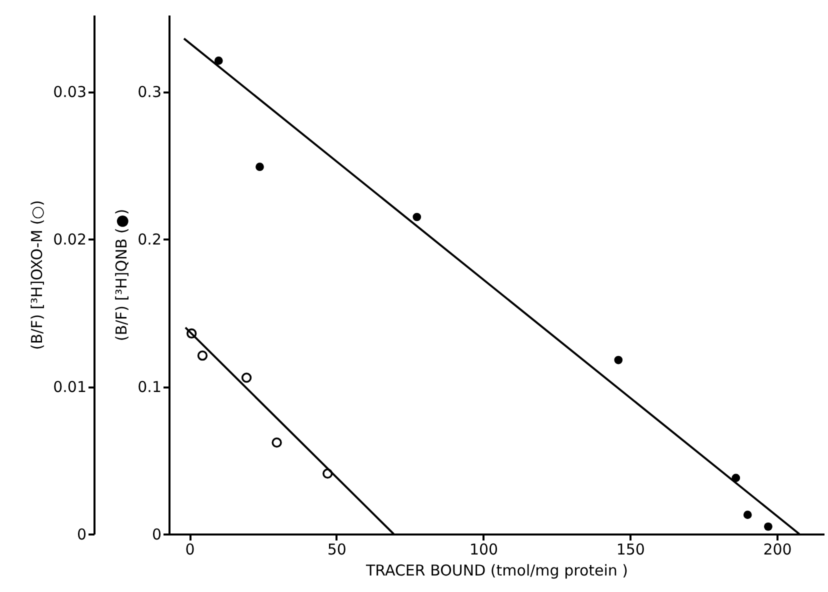 The height and width of the screenshot is (592, 828). Describe the element at coordinates (190, 549) in the screenshot. I see `x-tick-label: 0` at that location.